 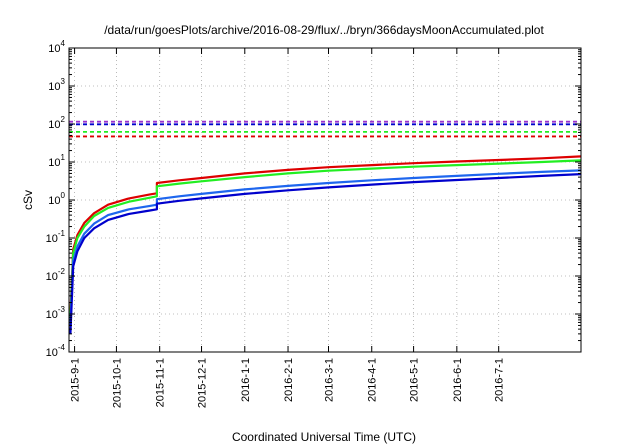 I want to click on y-tick-label: 10³, so click(x=56, y=85).